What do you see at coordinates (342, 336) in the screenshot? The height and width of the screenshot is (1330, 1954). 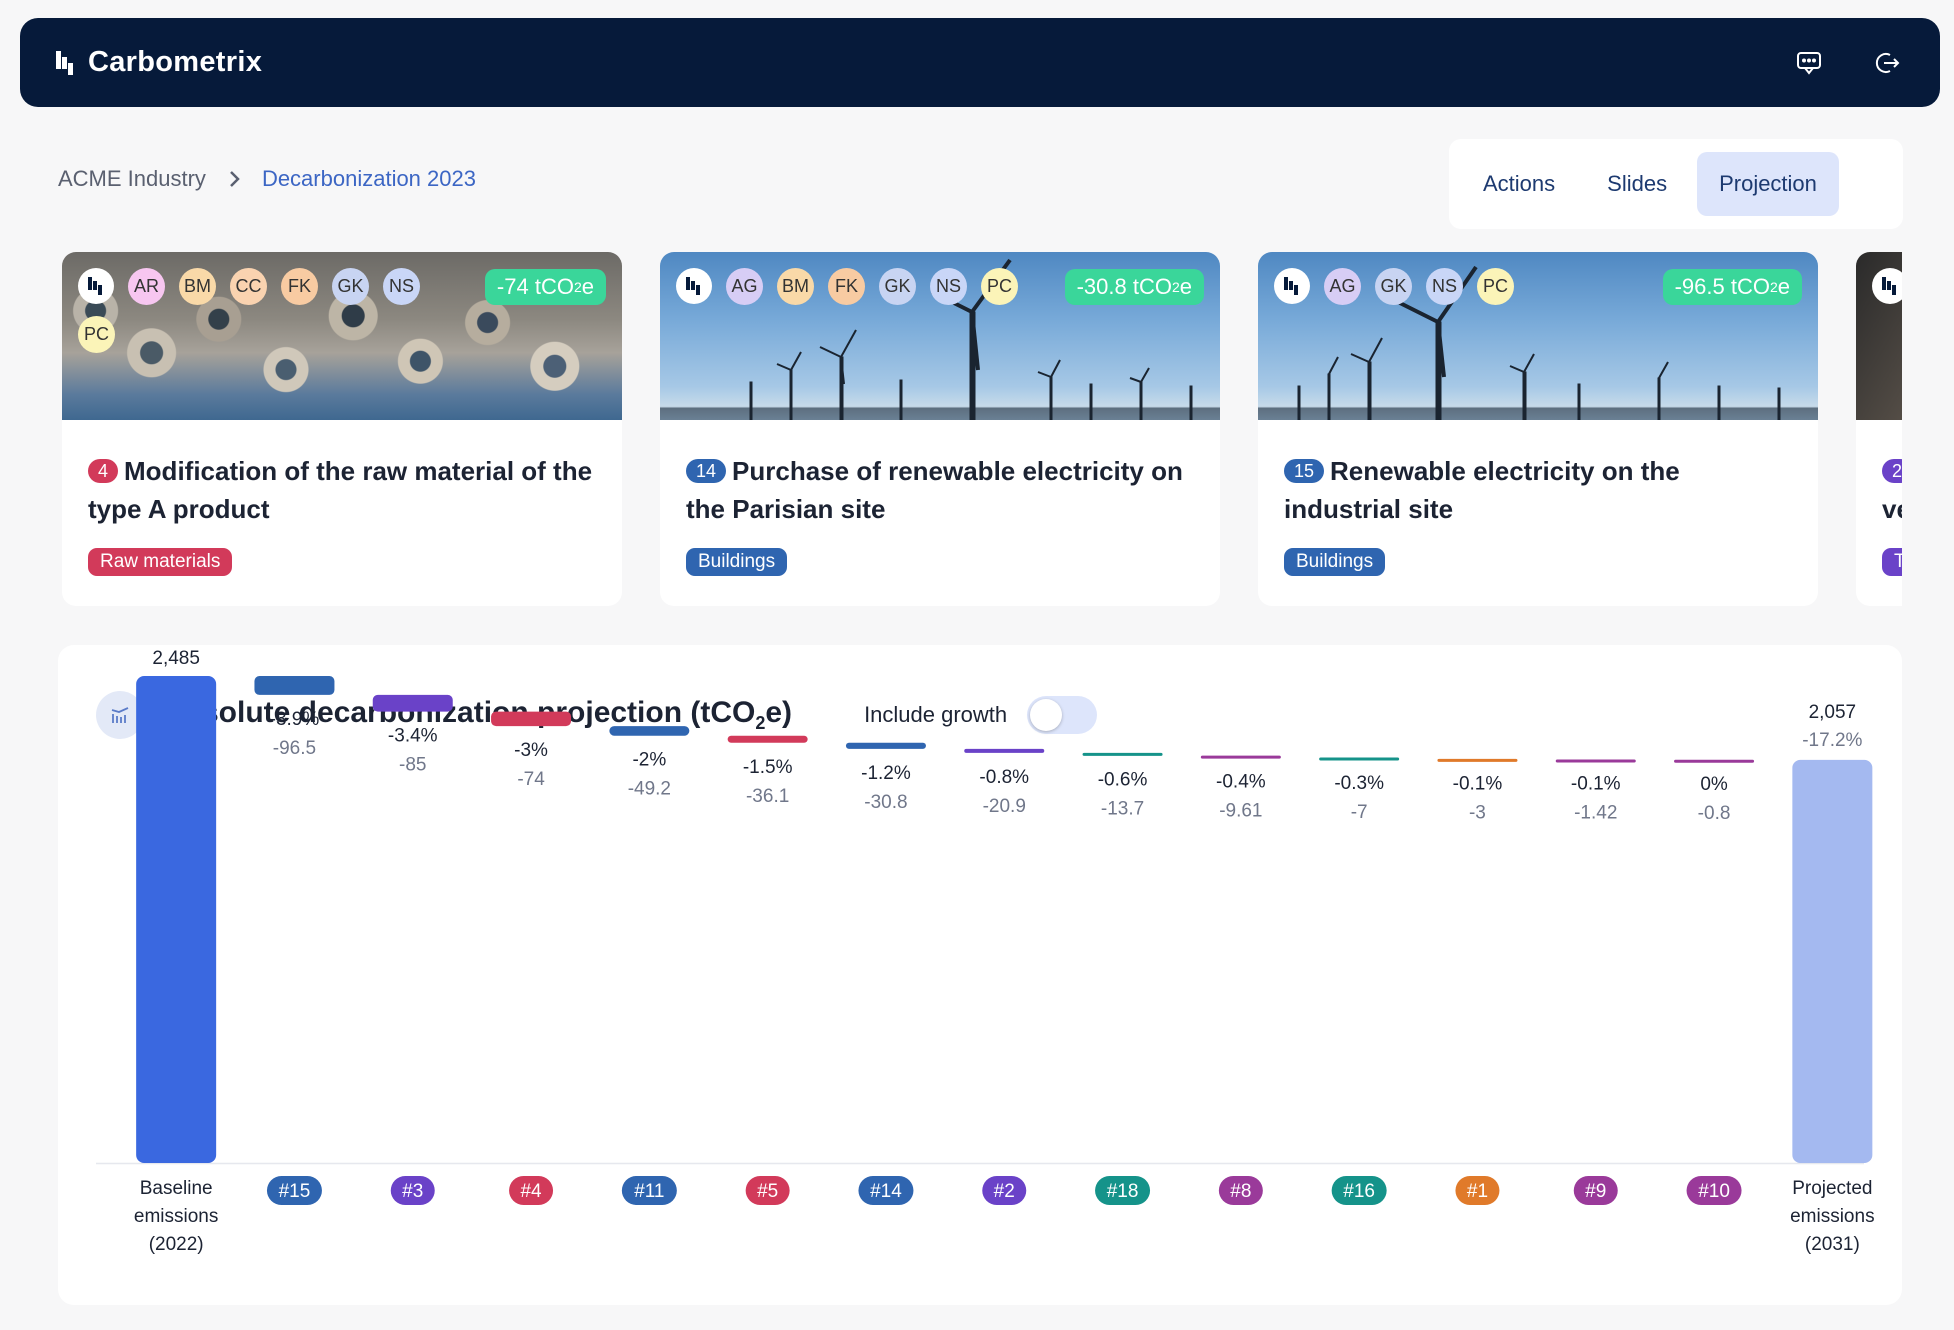 I see `card-image-pipes: AR BM CC FK GK NS PC -74 tCO 2 e` at bounding box center [342, 336].